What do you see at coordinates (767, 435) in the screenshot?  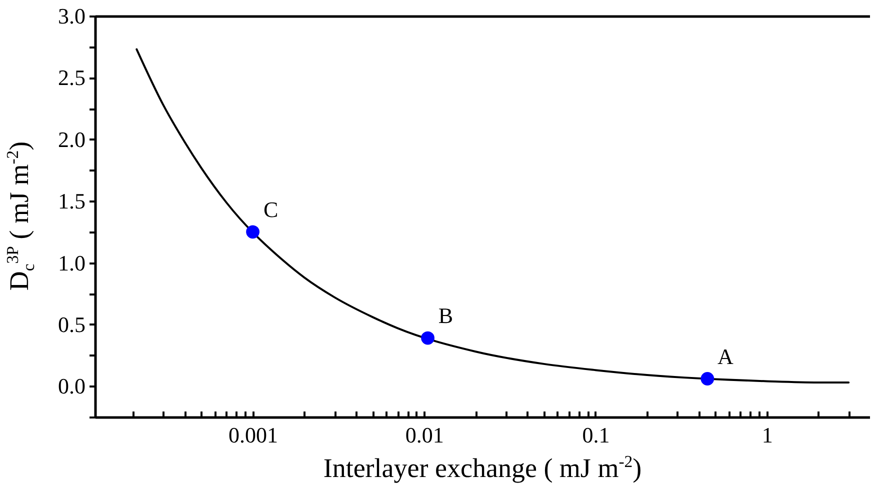 I see `x-tick-label: 1` at bounding box center [767, 435].